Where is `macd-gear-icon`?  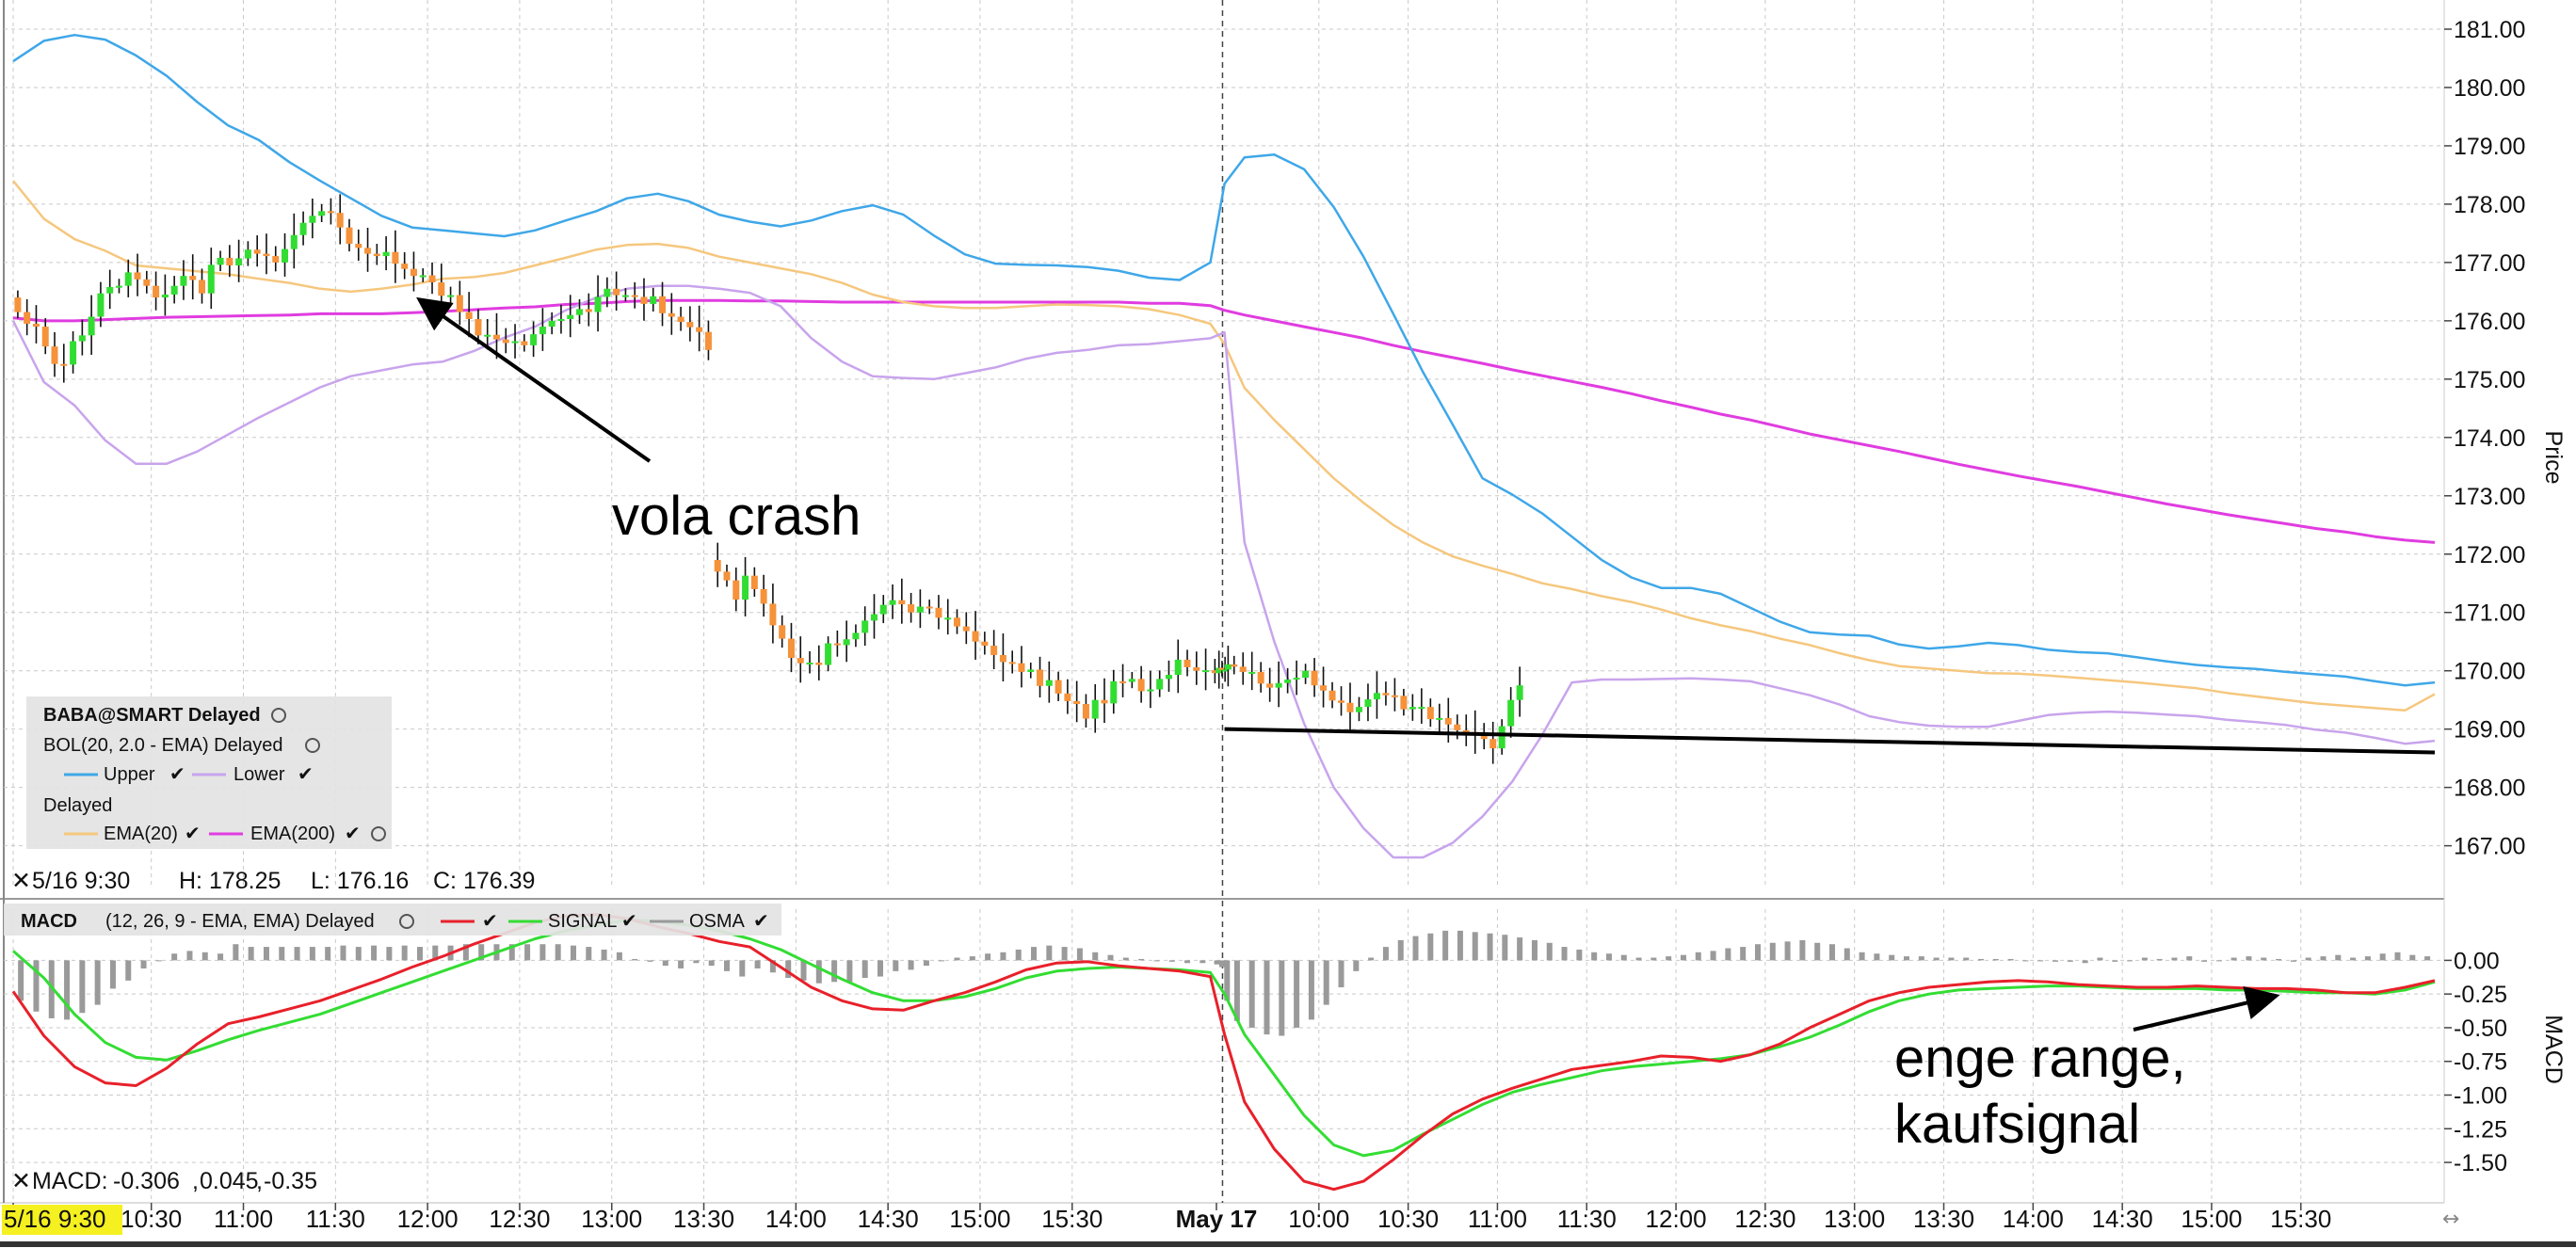
macd-gear-icon is located at coordinates (406, 921).